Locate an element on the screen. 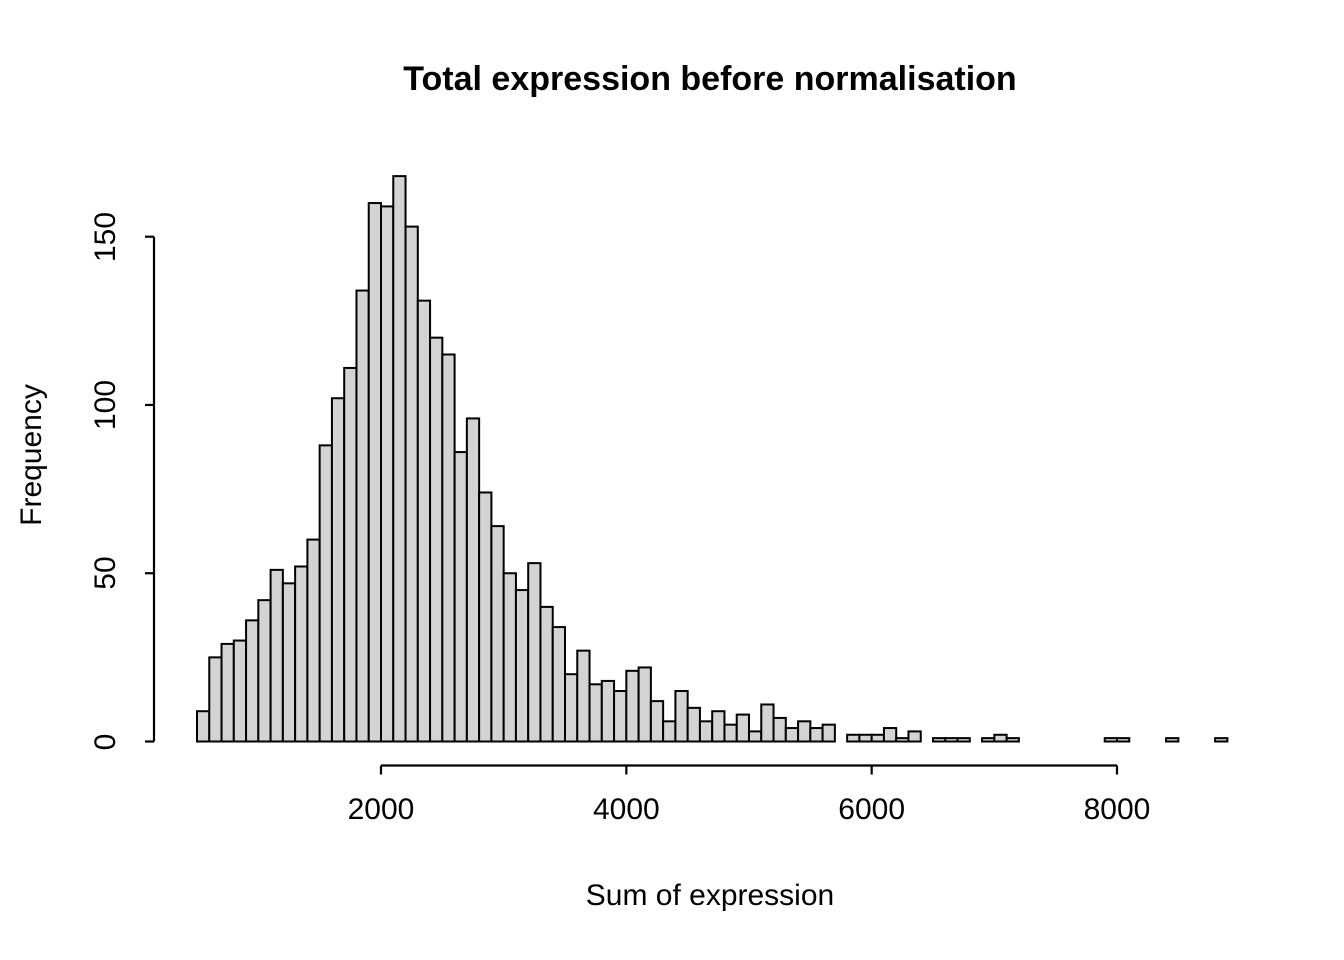 This screenshot has height=960, width=1344. y-tick-label: 100 is located at coordinates (105, 404).